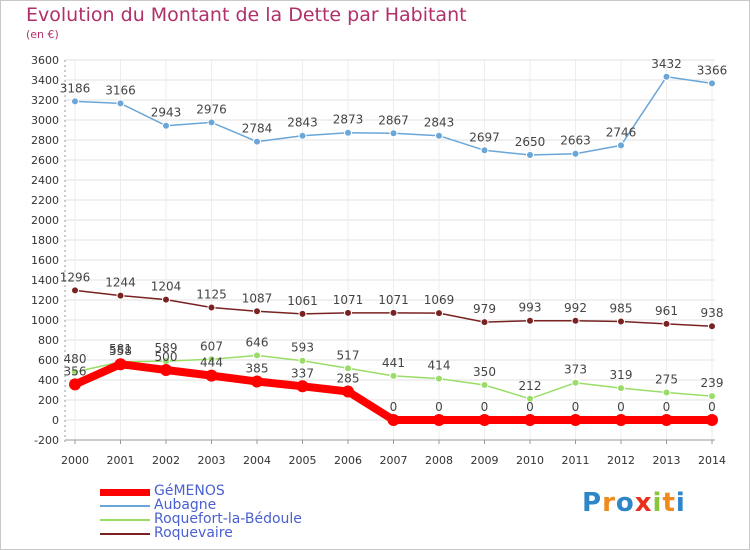 The height and width of the screenshot is (550, 750). What do you see at coordinates (303, 460) in the screenshot?
I see `x-tick-label: 2005` at bounding box center [303, 460].